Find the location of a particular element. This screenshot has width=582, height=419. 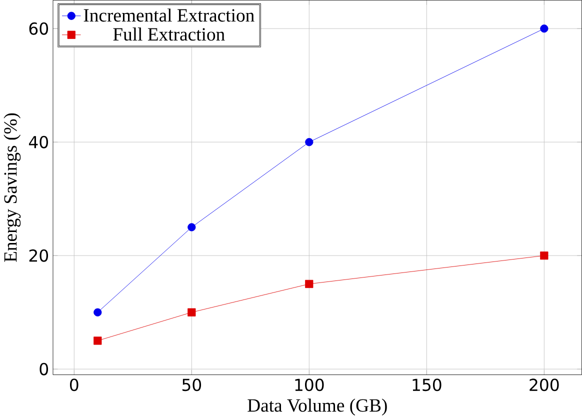

x-tick-label: 50 is located at coordinates (192, 385).